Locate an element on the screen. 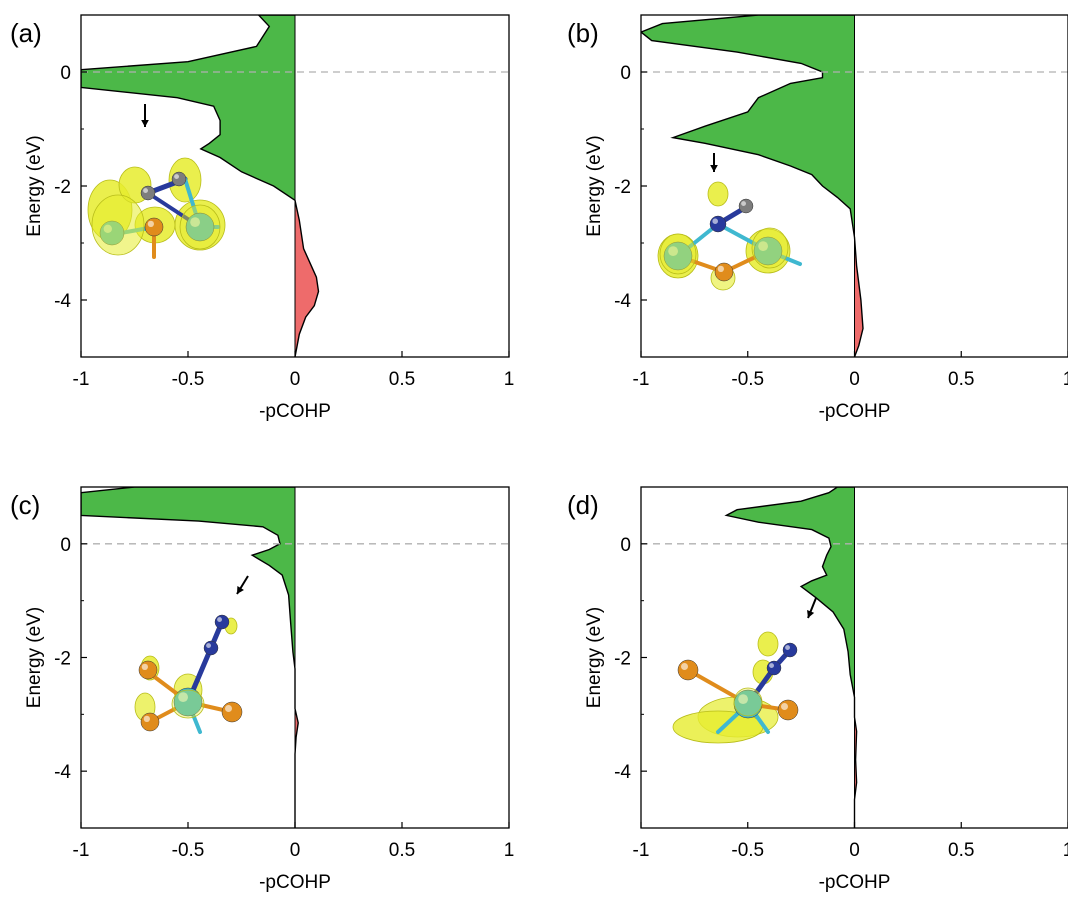  panel-label: (a) is located at coordinates (26, 33).